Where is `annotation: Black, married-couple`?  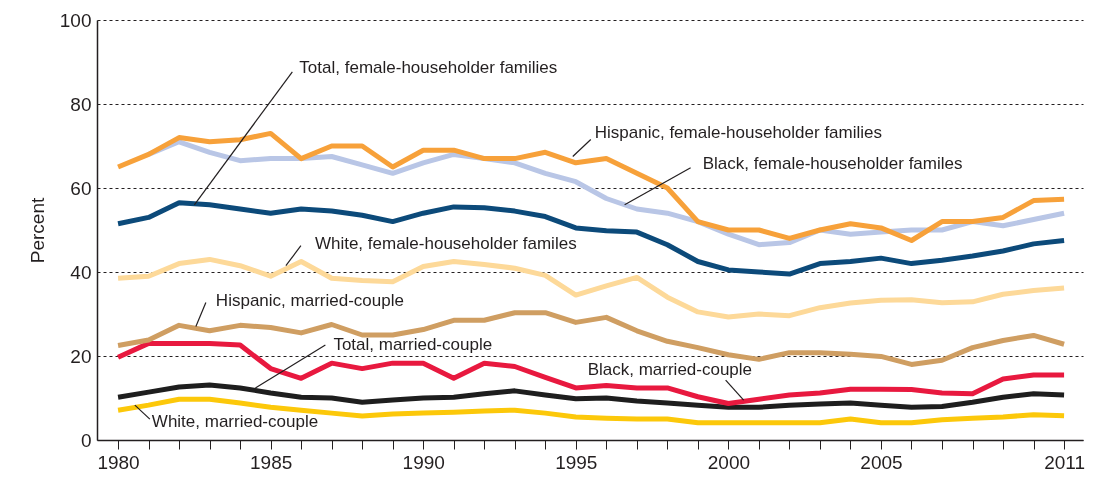
annotation: Black, married-couple is located at coordinates (670, 370).